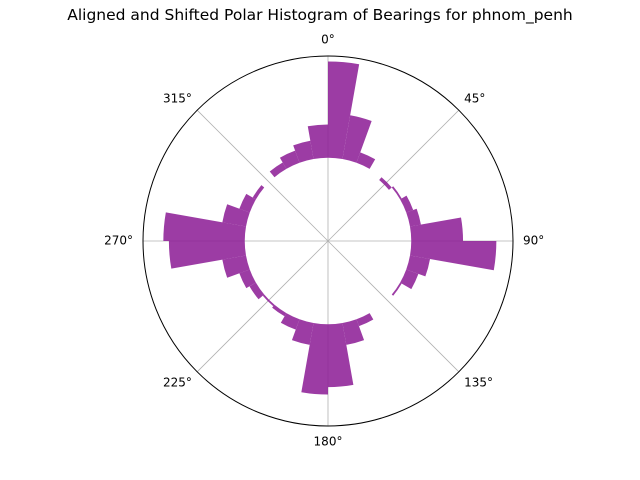  What do you see at coordinates (328, 40) in the screenshot?
I see `tick-label-0deg: 0°` at bounding box center [328, 40].